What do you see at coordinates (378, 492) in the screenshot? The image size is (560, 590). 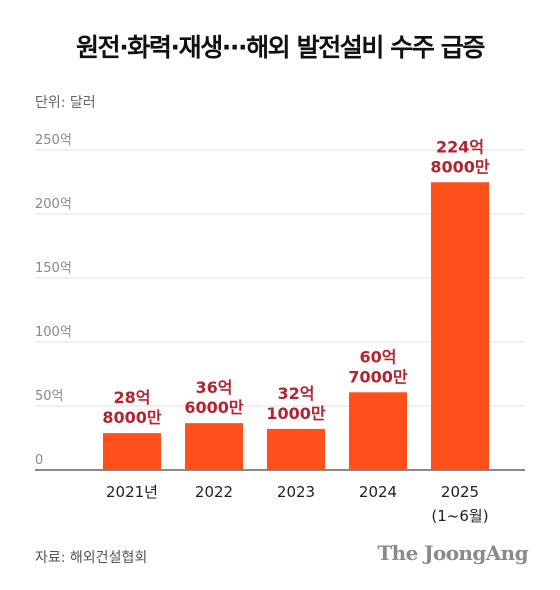 I see `x-tick-label: 2024` at bounding box center [378, 492].